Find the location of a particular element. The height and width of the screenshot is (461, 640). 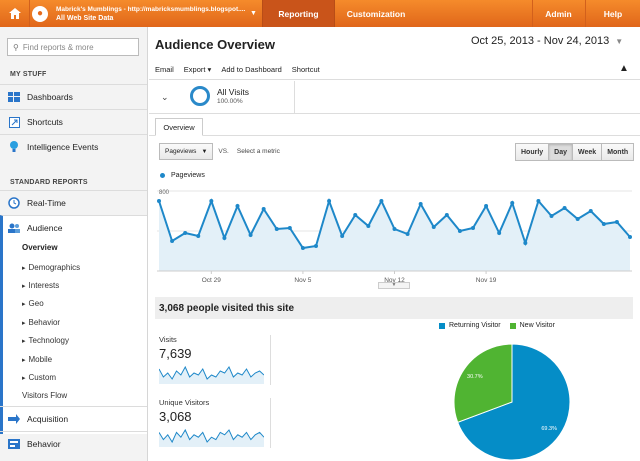

sidebar-item-technology: Technology is located at coordinates (45, 340).